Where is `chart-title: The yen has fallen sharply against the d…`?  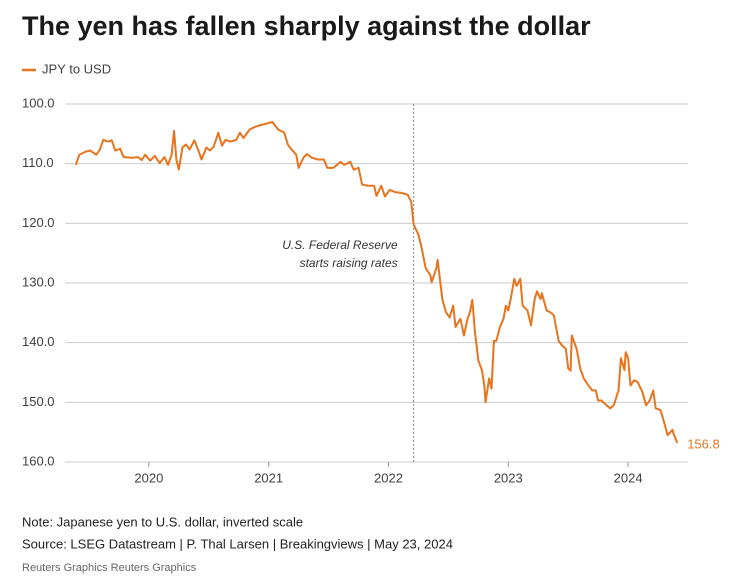
chart-title: The yen has fallen sharply against the d… is located at coordinates (306, 26).